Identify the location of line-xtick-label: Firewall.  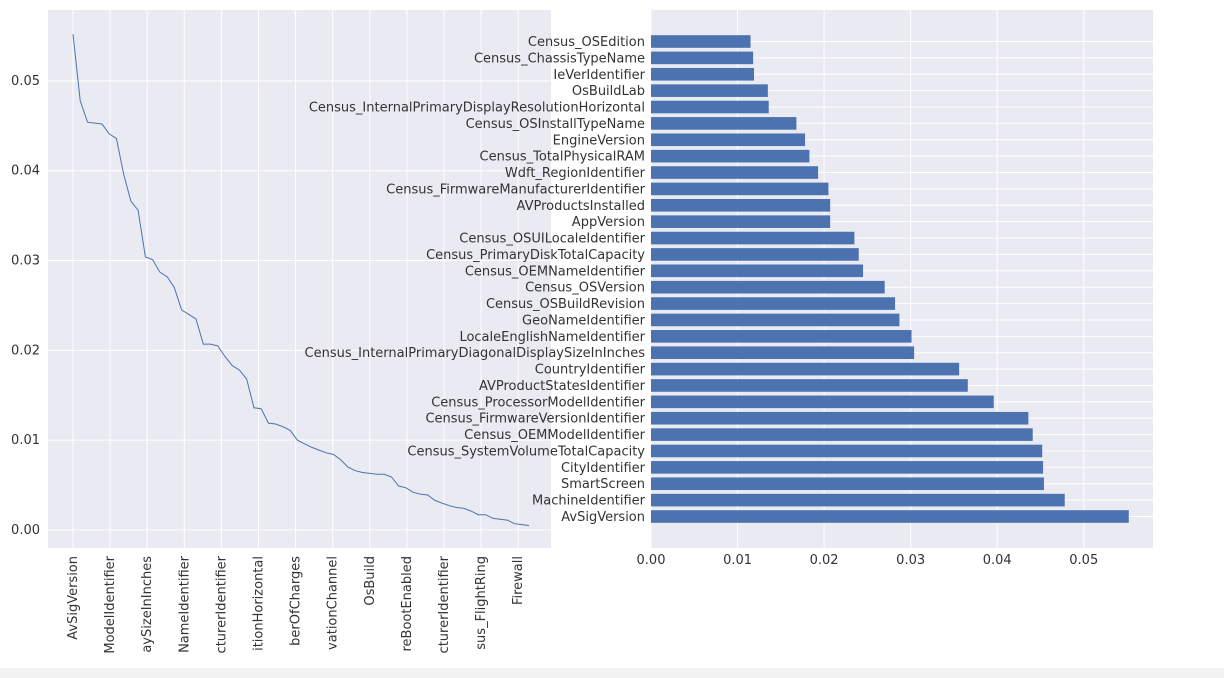
(518, 580).